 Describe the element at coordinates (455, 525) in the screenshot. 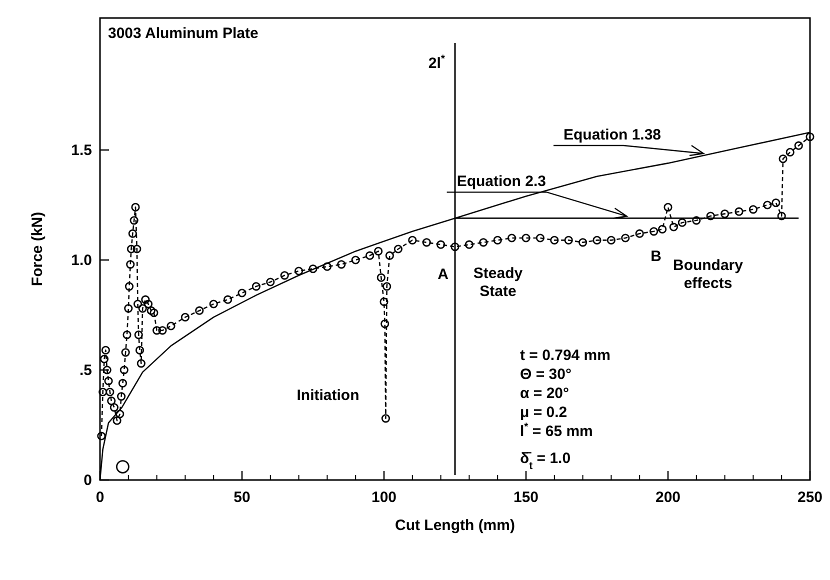

I see `x-axis-title: Cut Length (mm)` at that location.